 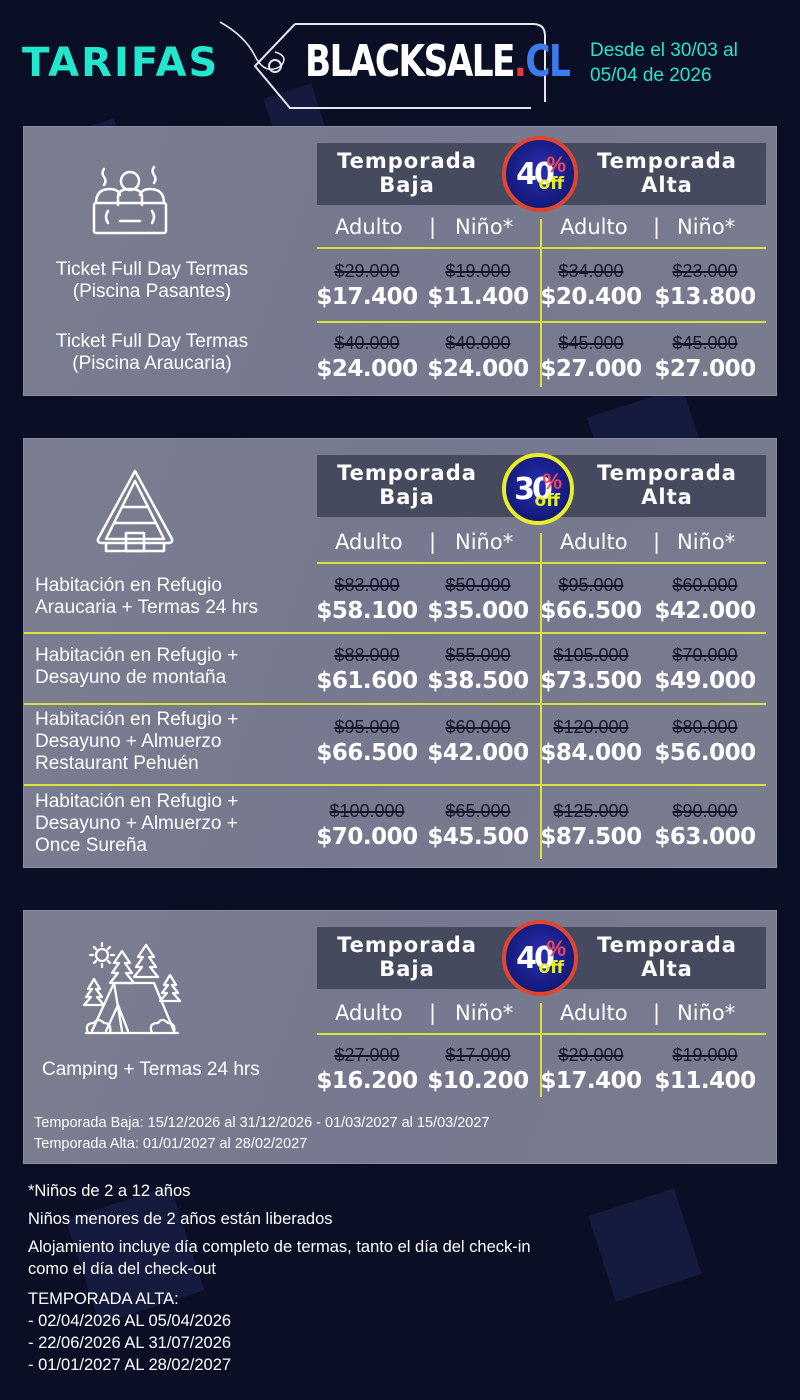 I want to click on row-label-line1: Camping + Termas 24 hrs, so click(x=151, y=1069).